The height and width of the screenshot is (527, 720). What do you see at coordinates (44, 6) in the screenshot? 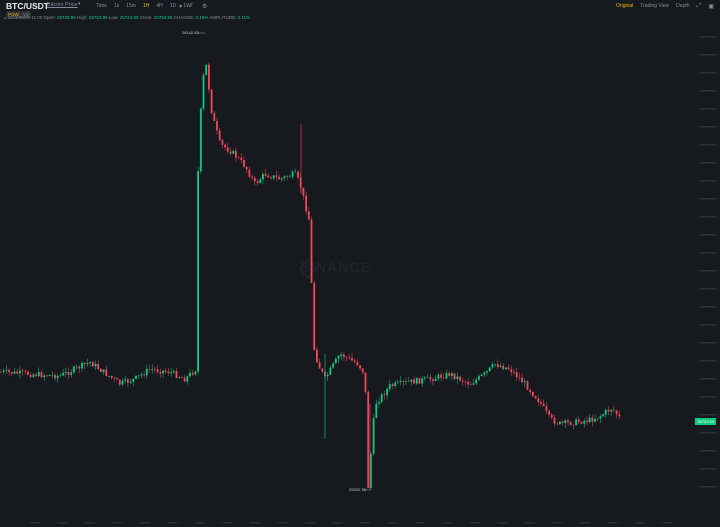
I see `star-icon: ☆` at bounding box center [44, 6].